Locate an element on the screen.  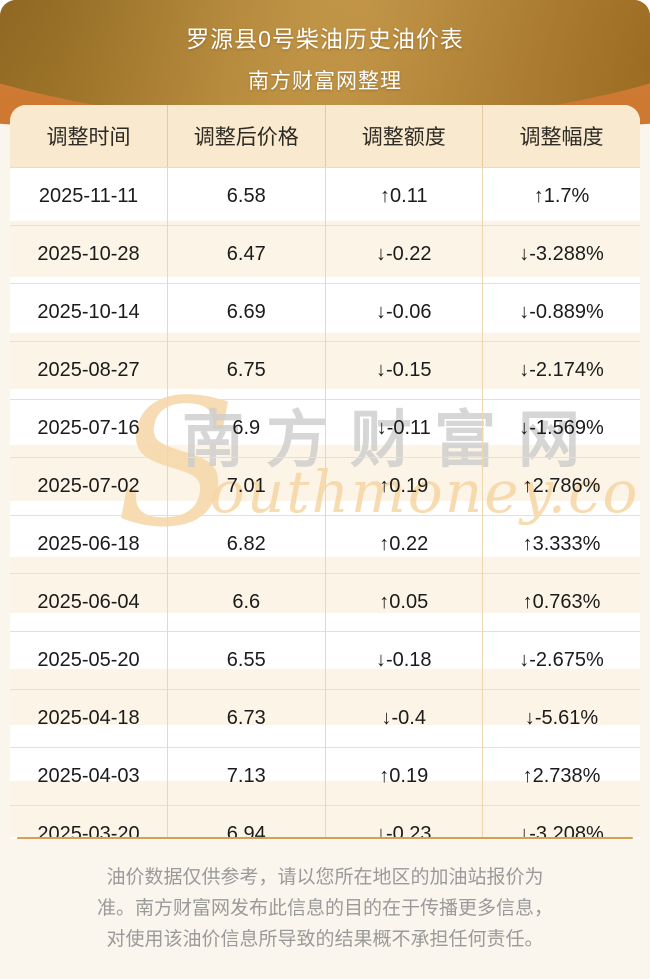
cell-price: 7.13 is located at coordinates (246, 776).